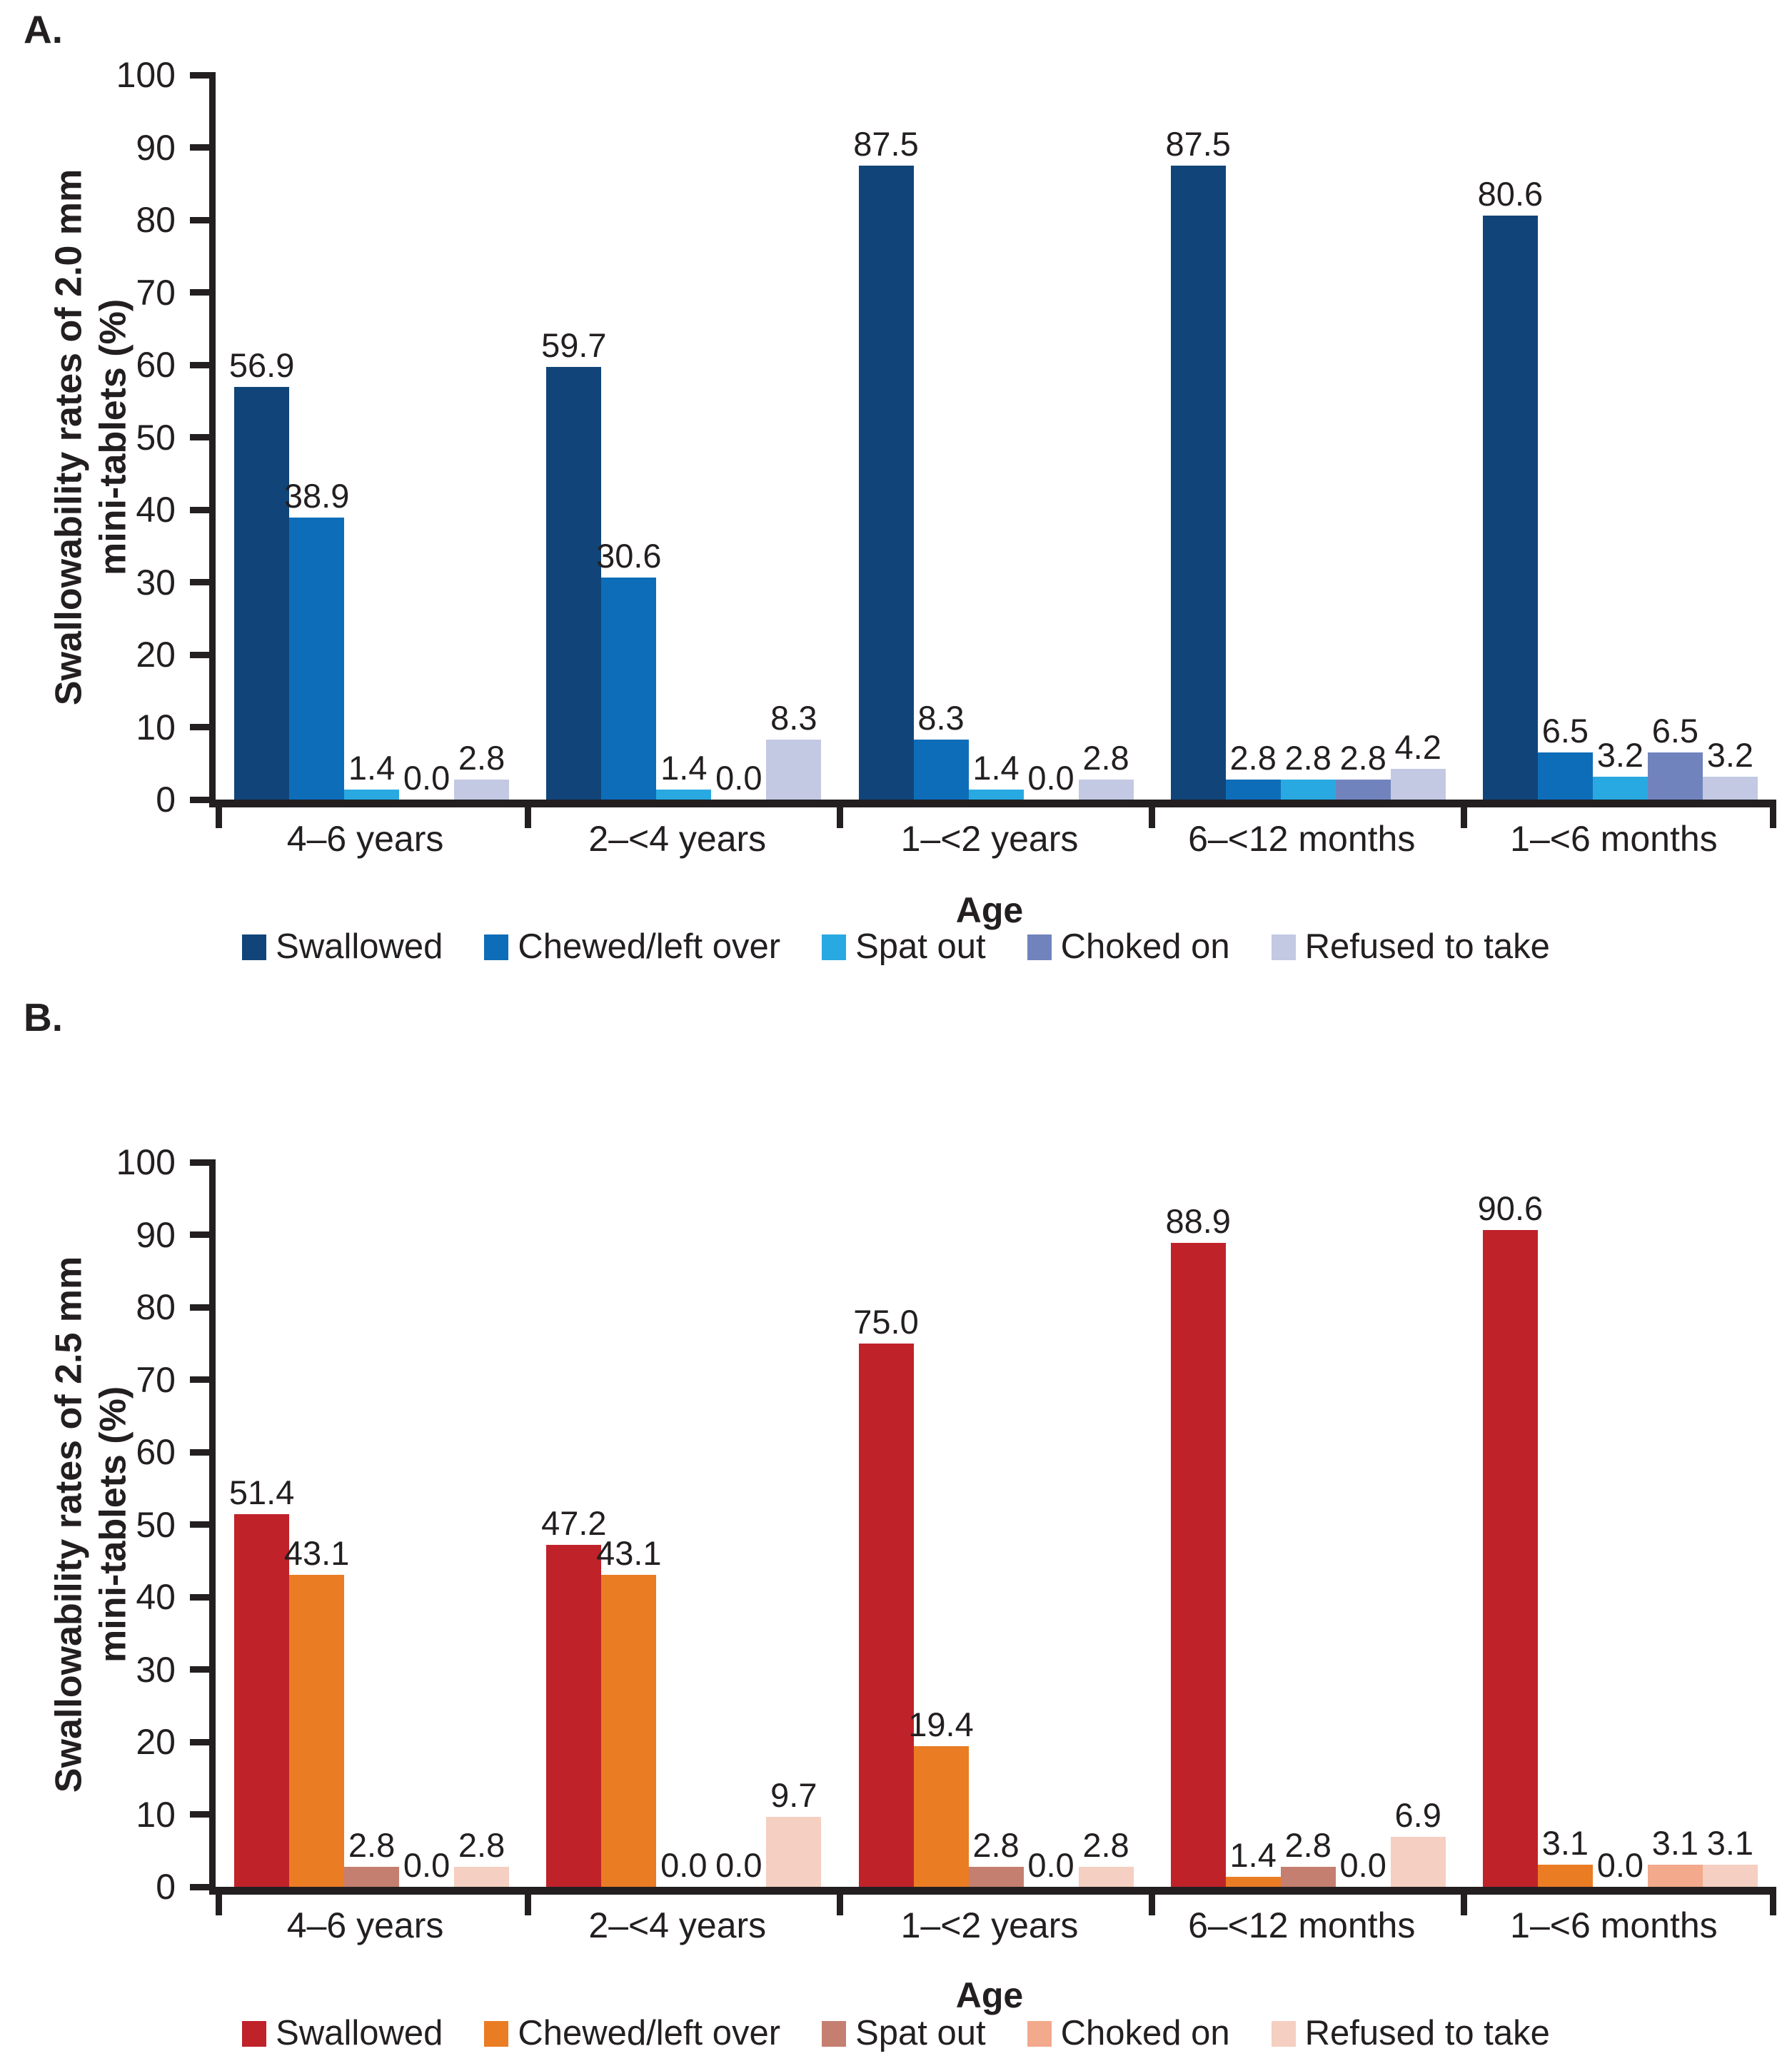  What do you see at coordinates (738, 1865) in the screenshot?
I see `bar-value-label: 0.0` at bounding box center [738, 1865].